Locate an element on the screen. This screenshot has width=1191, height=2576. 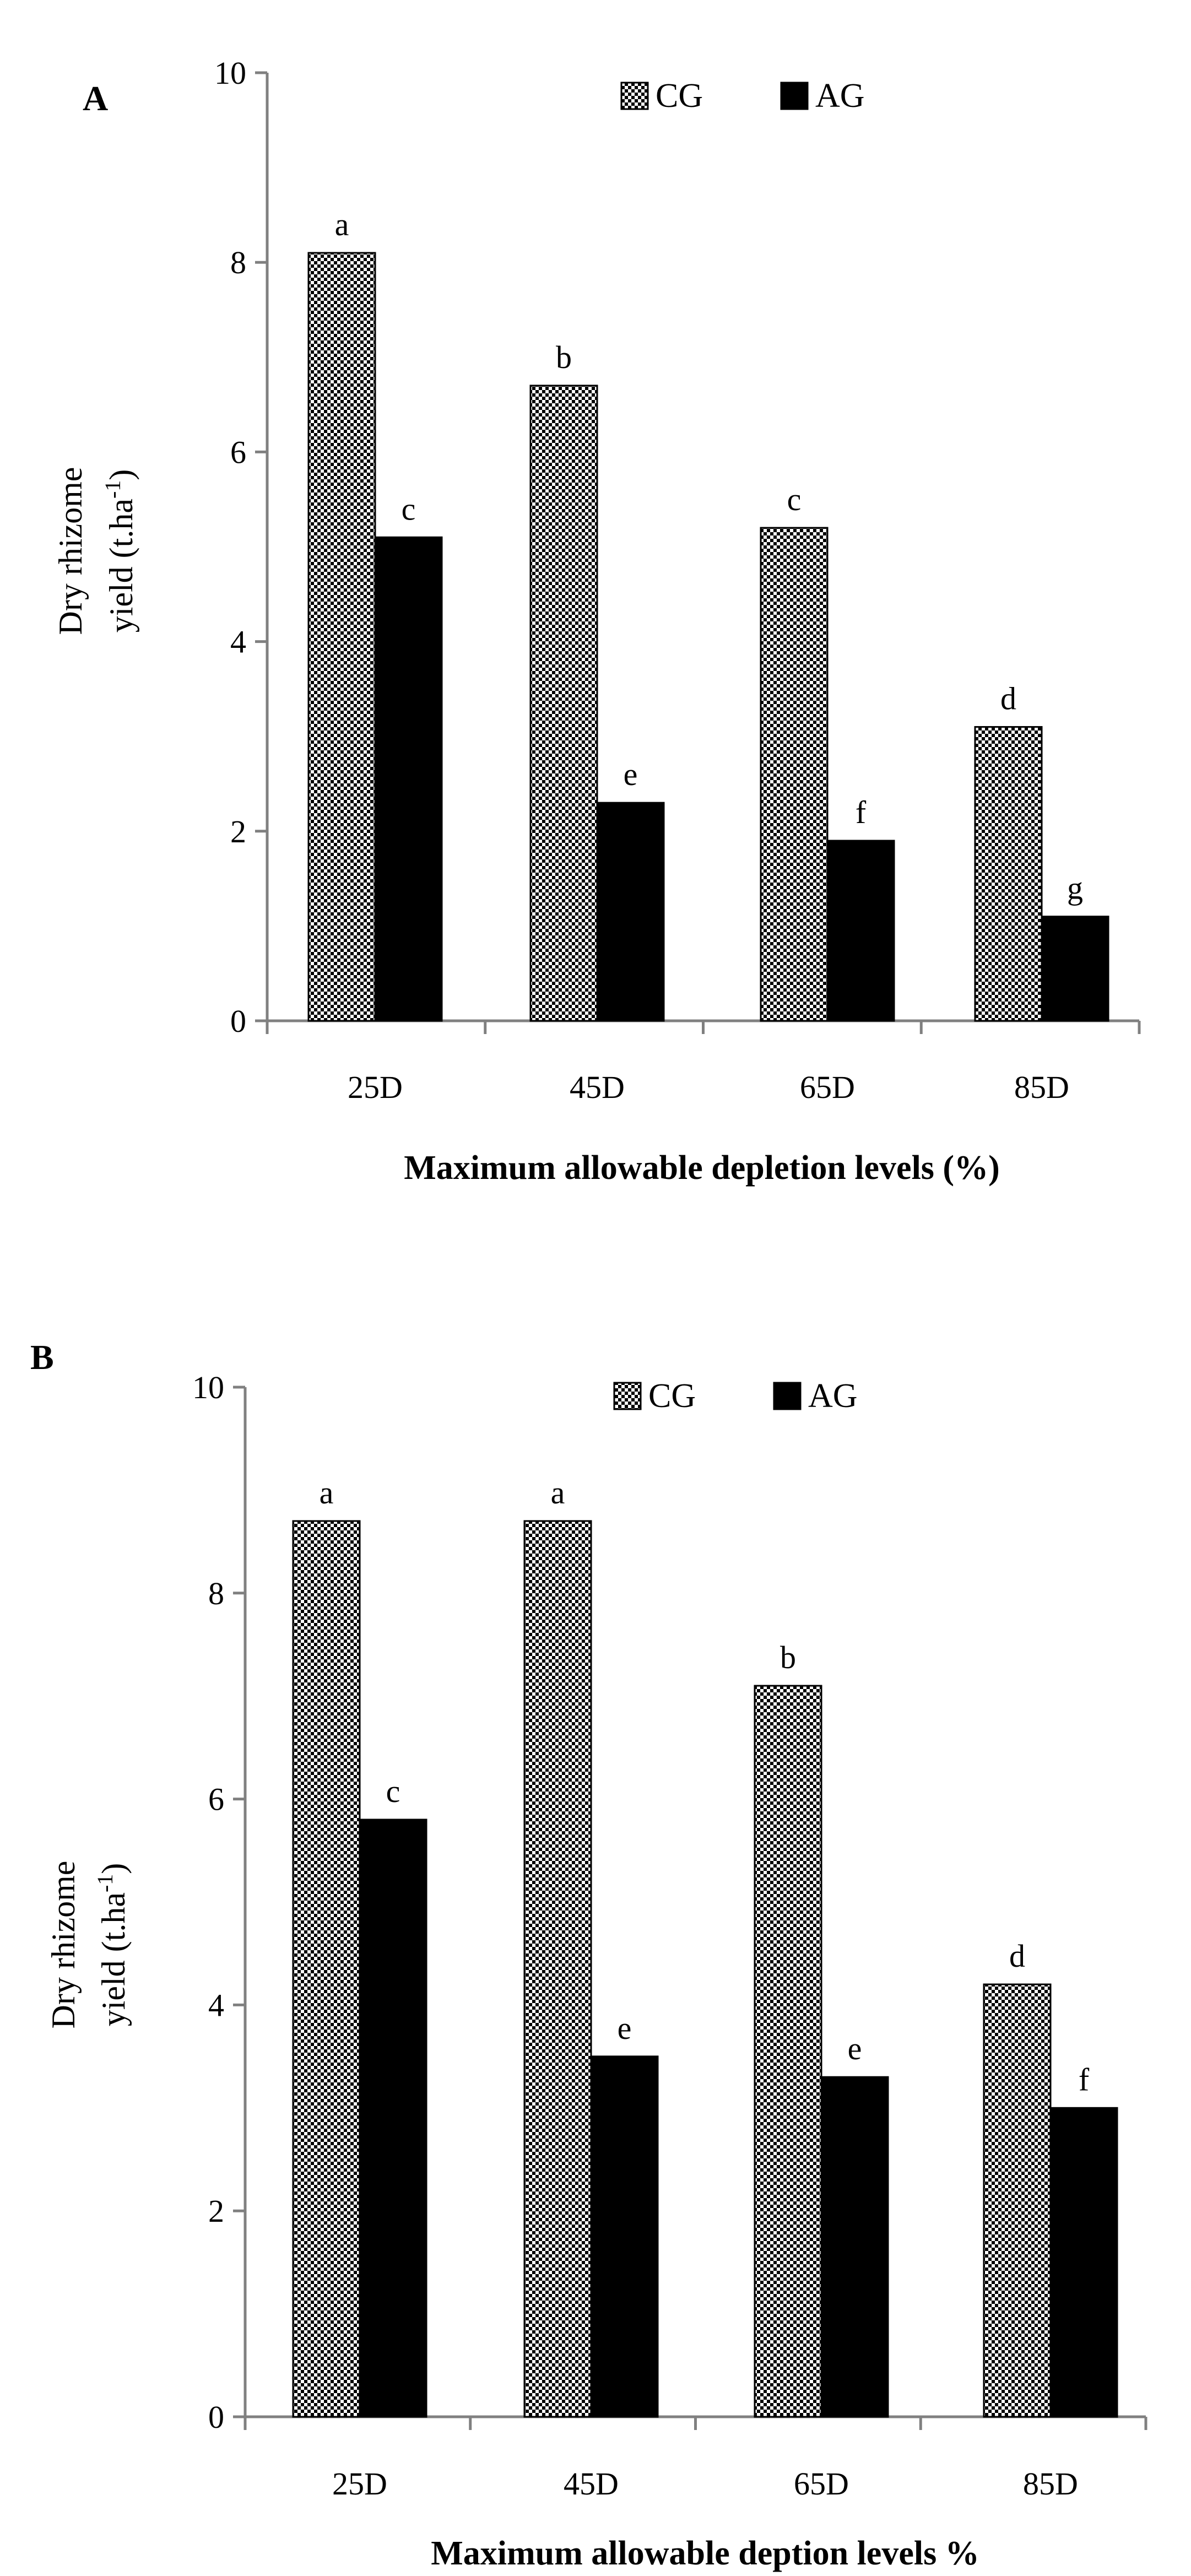
panel-label: B is located at coordinates (42, 1358).